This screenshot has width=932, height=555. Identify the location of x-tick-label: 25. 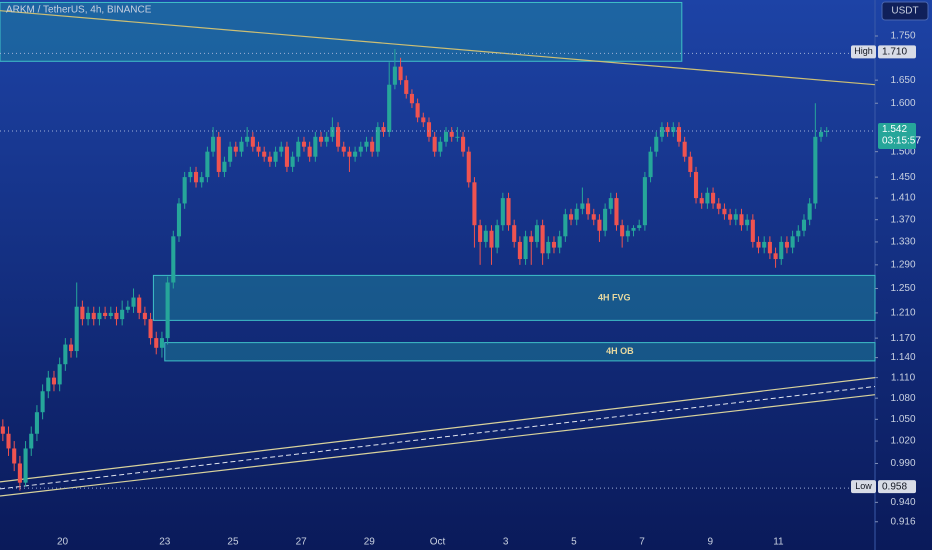
(233, 542).